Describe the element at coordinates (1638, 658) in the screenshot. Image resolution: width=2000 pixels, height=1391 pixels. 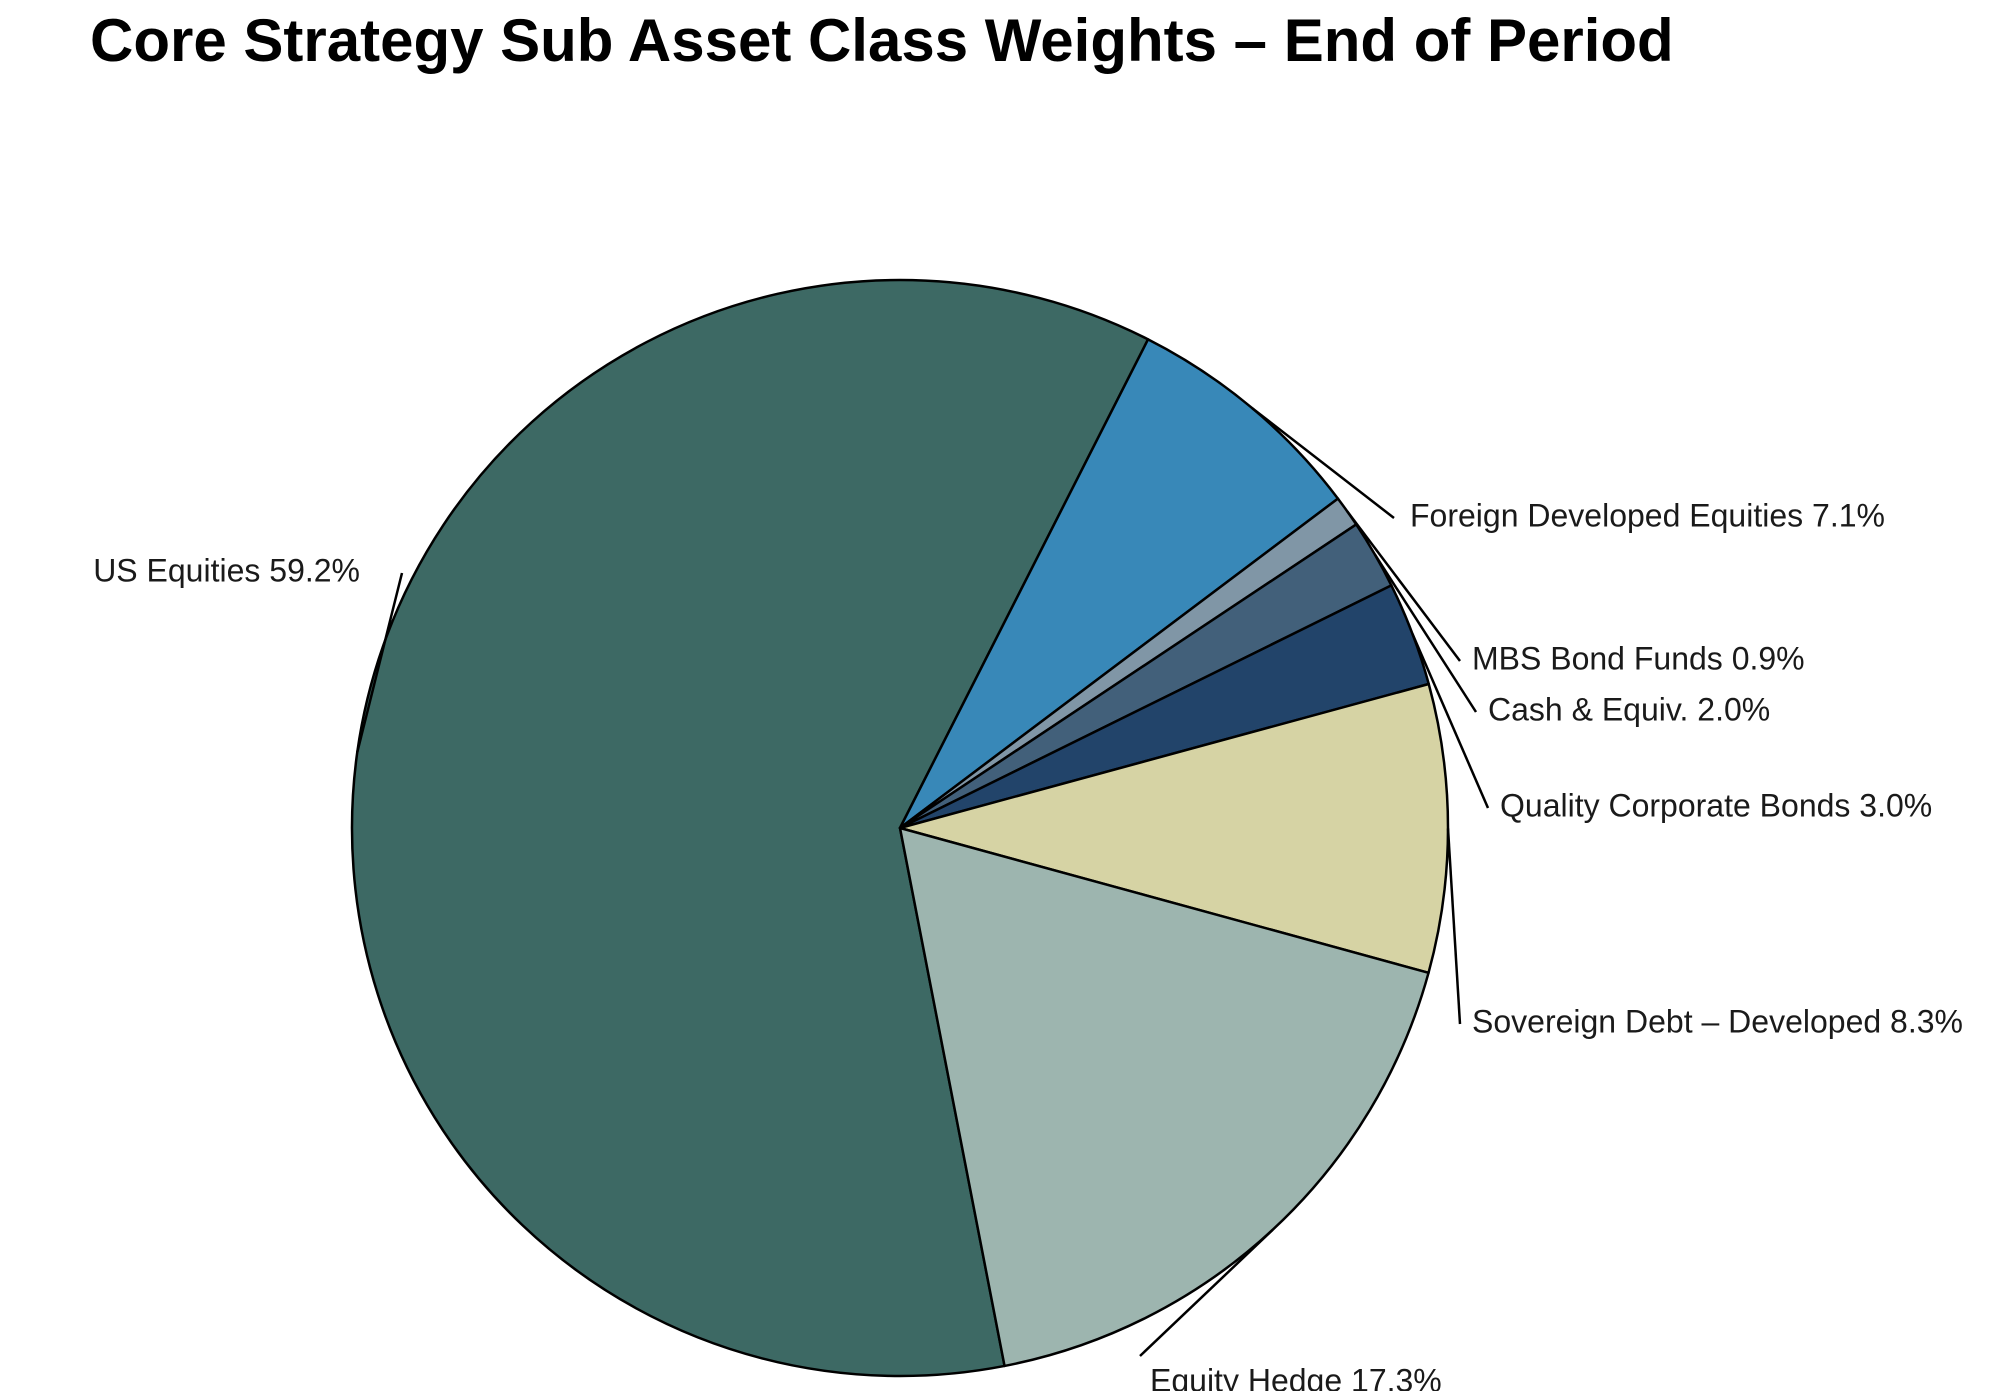
I see `slice-label-2: MBS Bond Funds 0.9%` at that location.